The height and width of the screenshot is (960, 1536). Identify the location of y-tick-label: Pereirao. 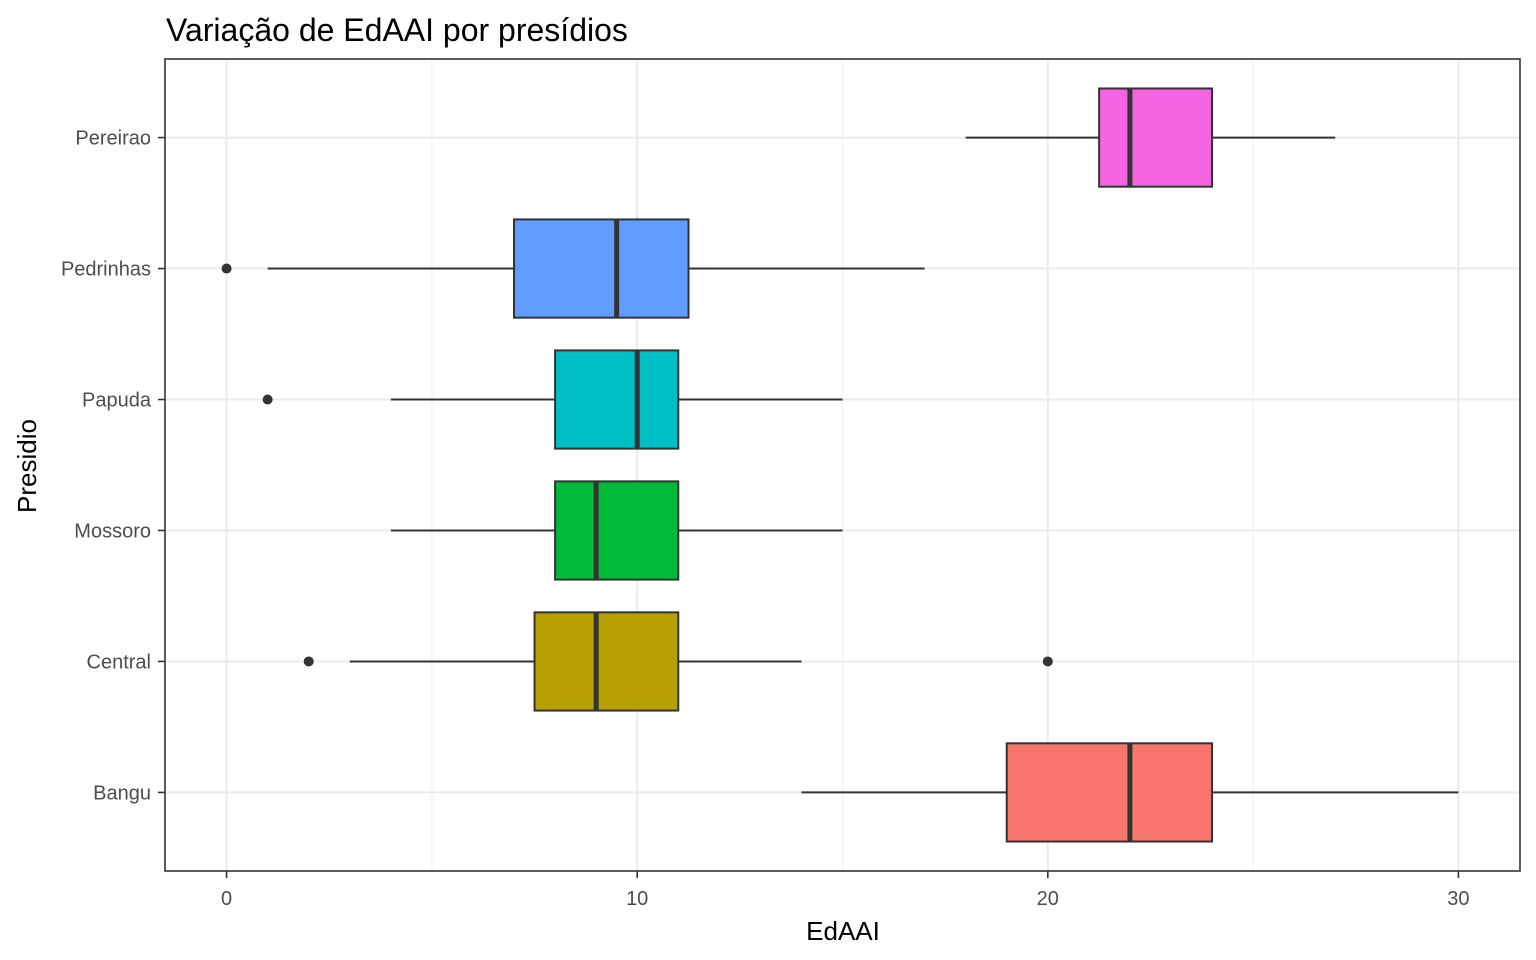
(113, 139).